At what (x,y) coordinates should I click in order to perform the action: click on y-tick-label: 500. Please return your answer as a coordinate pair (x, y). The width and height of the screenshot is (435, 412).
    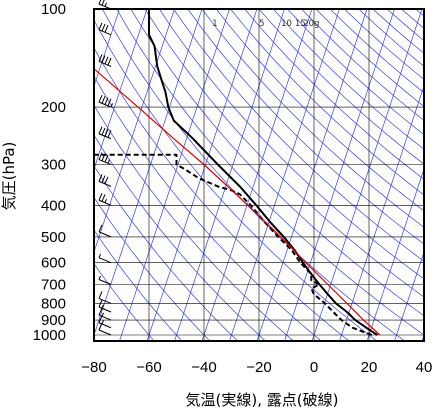
    Looking at the image, I should click on (53, 237).